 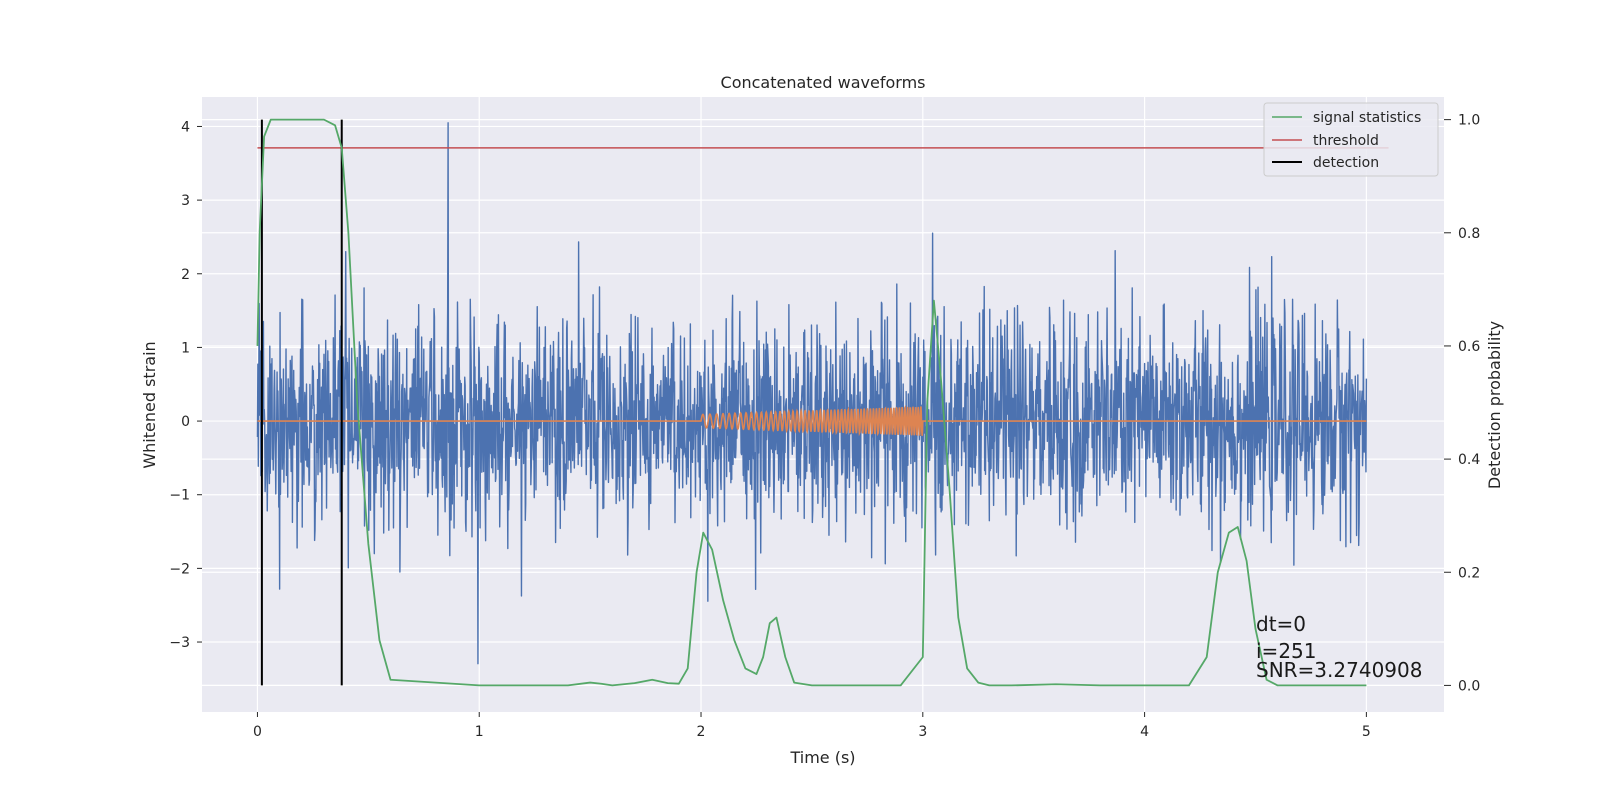 What do you see at coordinates (1469, 686) in the screenshot?
I see `y2-tick-label: 0.0` at bounding box center [1469, 686].